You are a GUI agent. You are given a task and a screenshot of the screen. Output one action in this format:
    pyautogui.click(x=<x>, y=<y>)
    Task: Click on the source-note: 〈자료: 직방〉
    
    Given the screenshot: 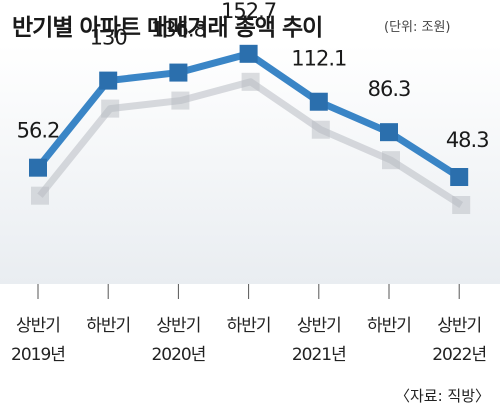 What is the action you would take?
    pyautogui.click(x=442, y=396)
    